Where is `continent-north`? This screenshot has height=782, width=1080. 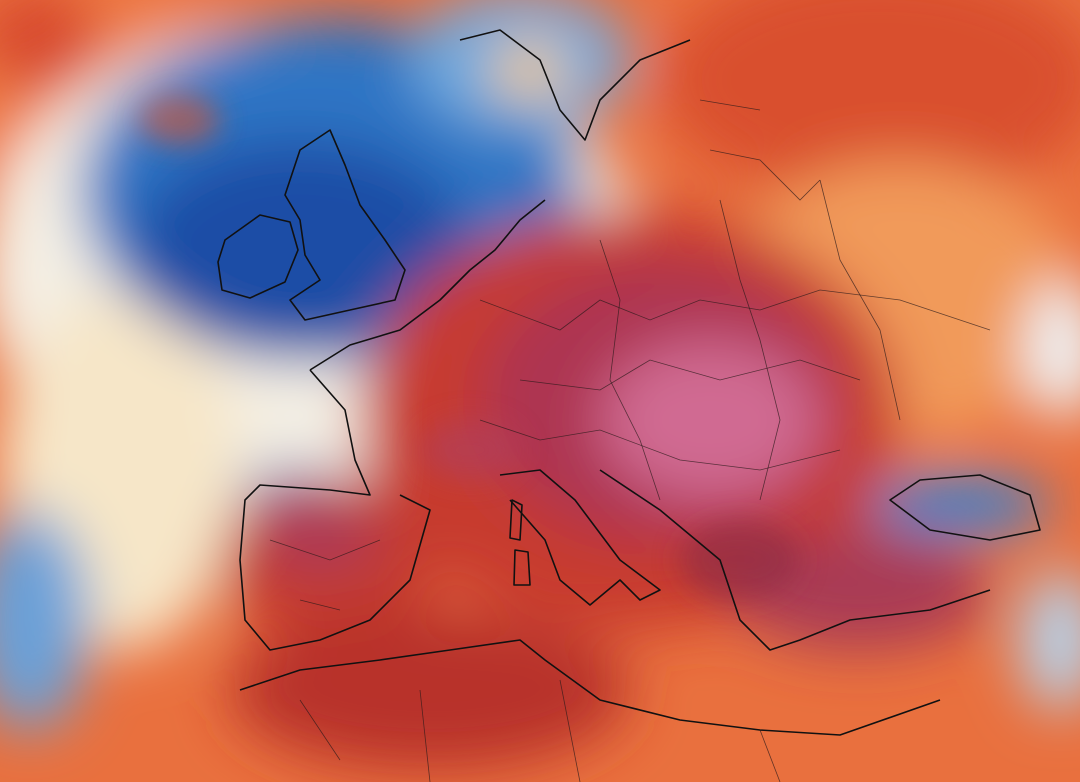
continent-north is located at coordinates (427, 285).